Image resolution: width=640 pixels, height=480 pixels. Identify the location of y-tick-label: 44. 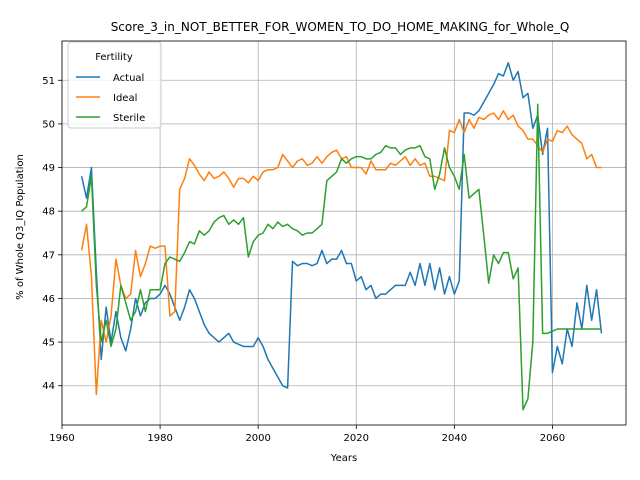
(48, 386).